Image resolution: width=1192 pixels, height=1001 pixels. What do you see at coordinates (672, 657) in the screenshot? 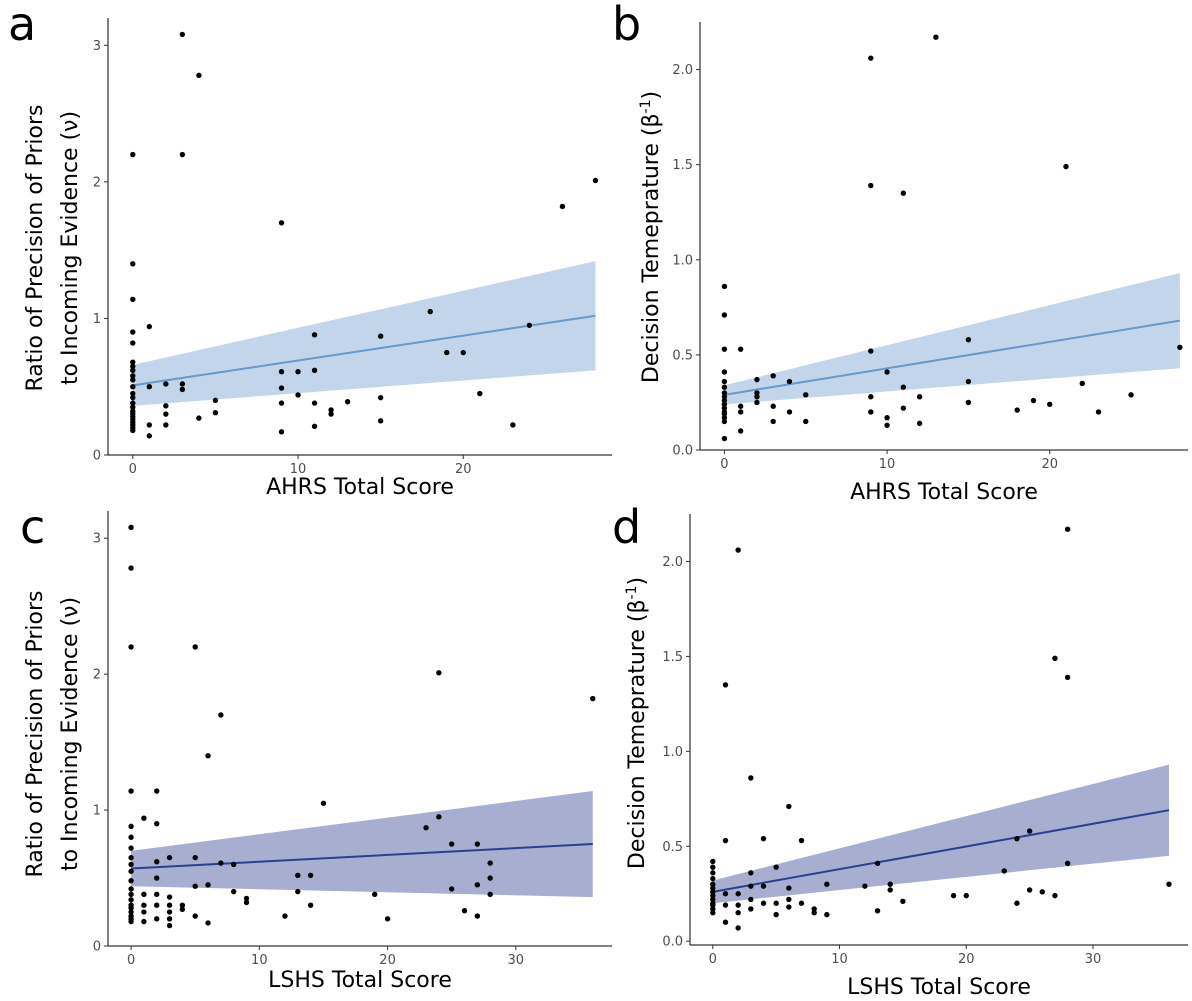
I see `y-tick-label: 1.5` at bounding box center [672, 657].